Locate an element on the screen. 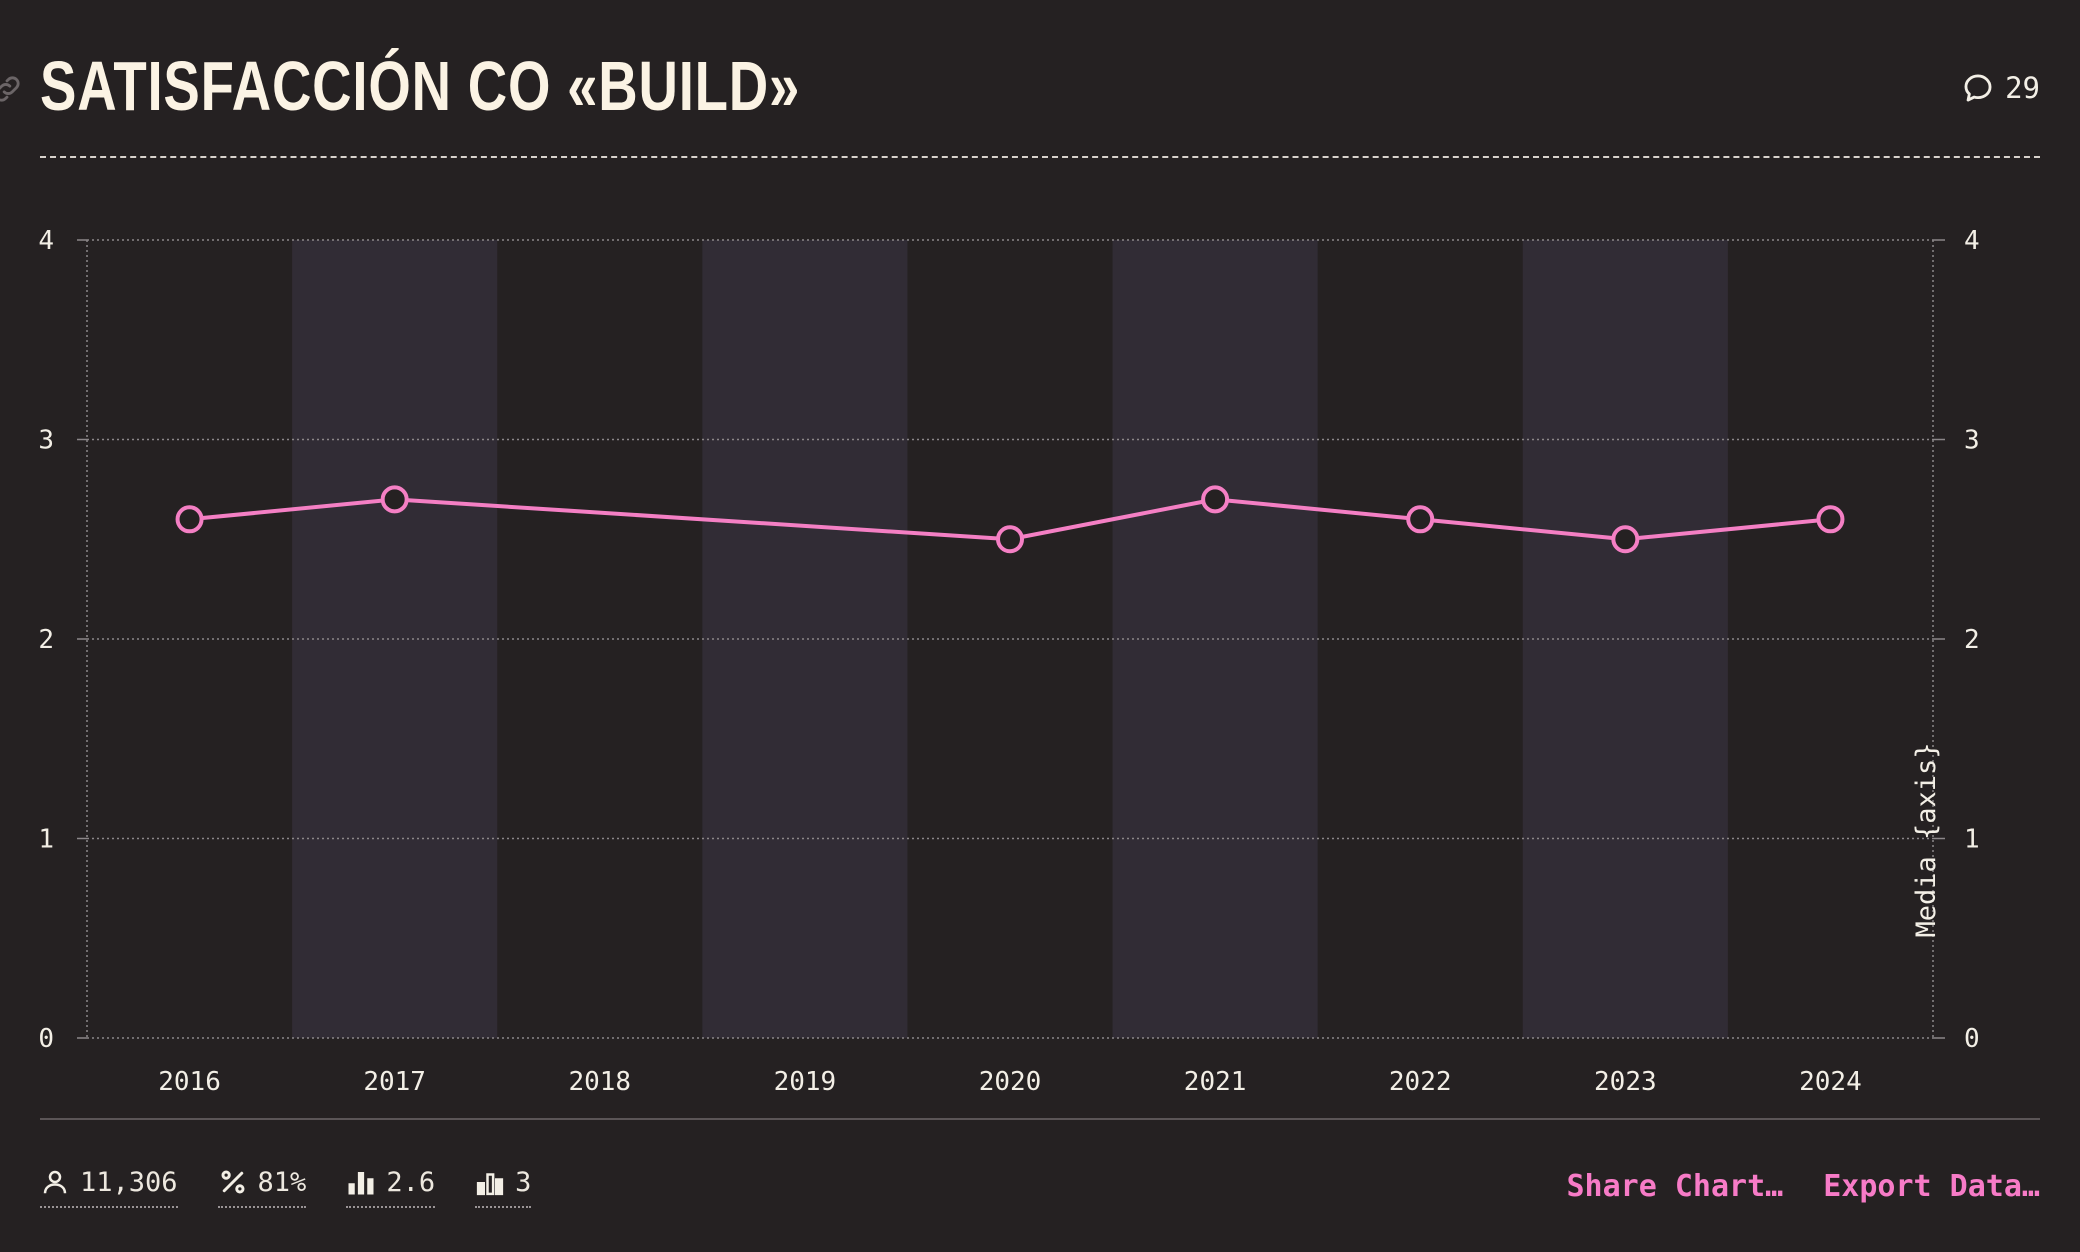 The width and height of the screenshot is (2080, 1252). percent-stat: 81% is located at coordinates (262, 1186).